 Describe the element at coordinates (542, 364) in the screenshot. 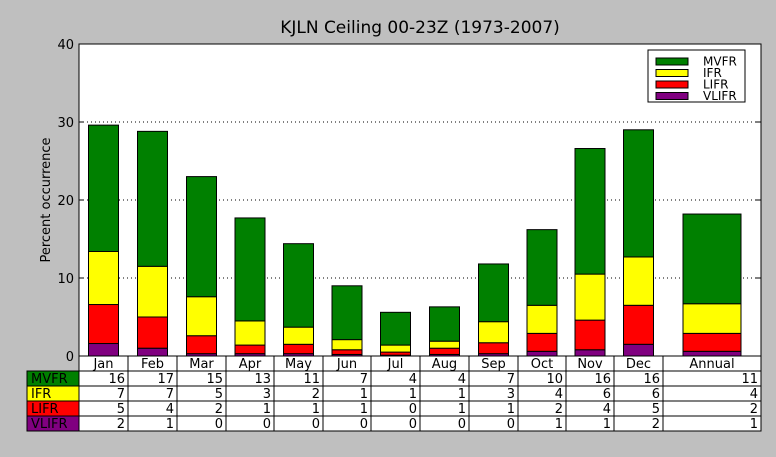

I see `category-label: Oct` at that location.